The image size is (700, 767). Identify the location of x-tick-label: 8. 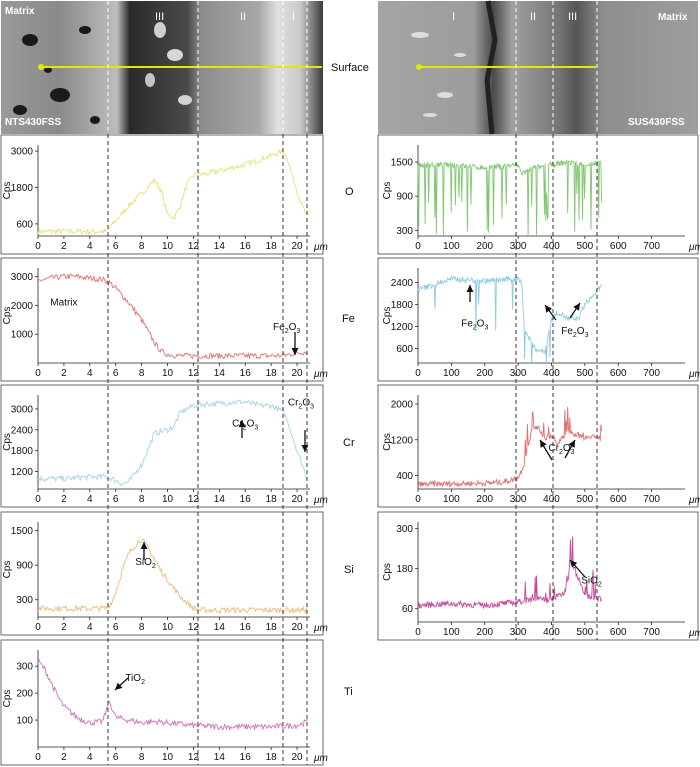
(142, 757).